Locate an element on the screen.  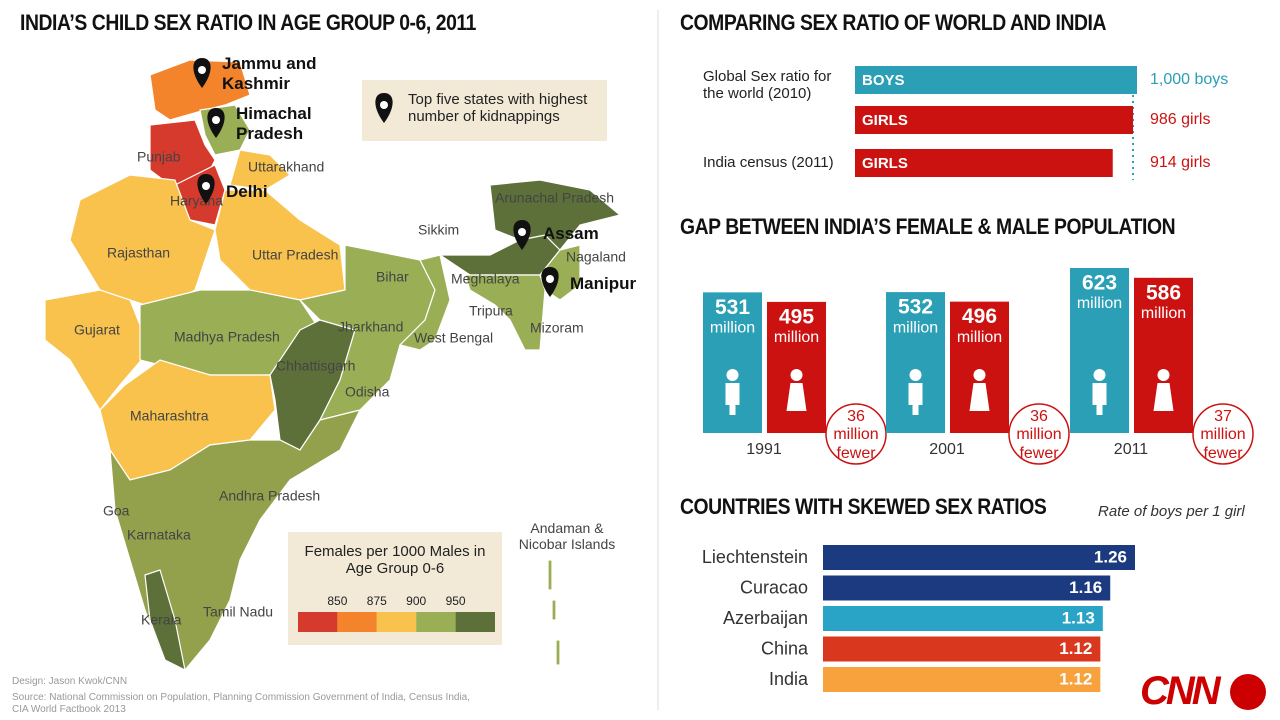
gap-word: fewer is located at coordinates (856, 453).